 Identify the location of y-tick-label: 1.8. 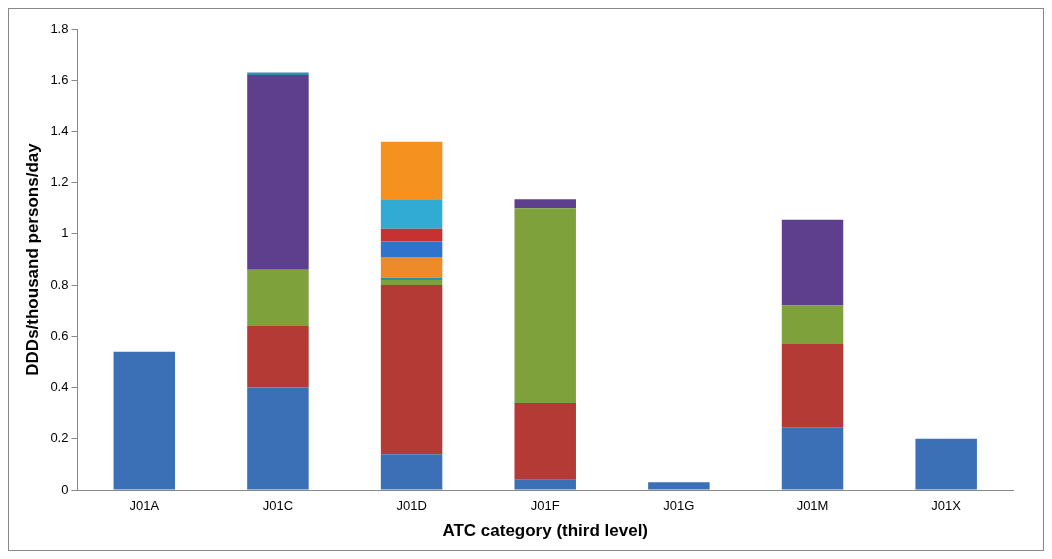
(59, 28).